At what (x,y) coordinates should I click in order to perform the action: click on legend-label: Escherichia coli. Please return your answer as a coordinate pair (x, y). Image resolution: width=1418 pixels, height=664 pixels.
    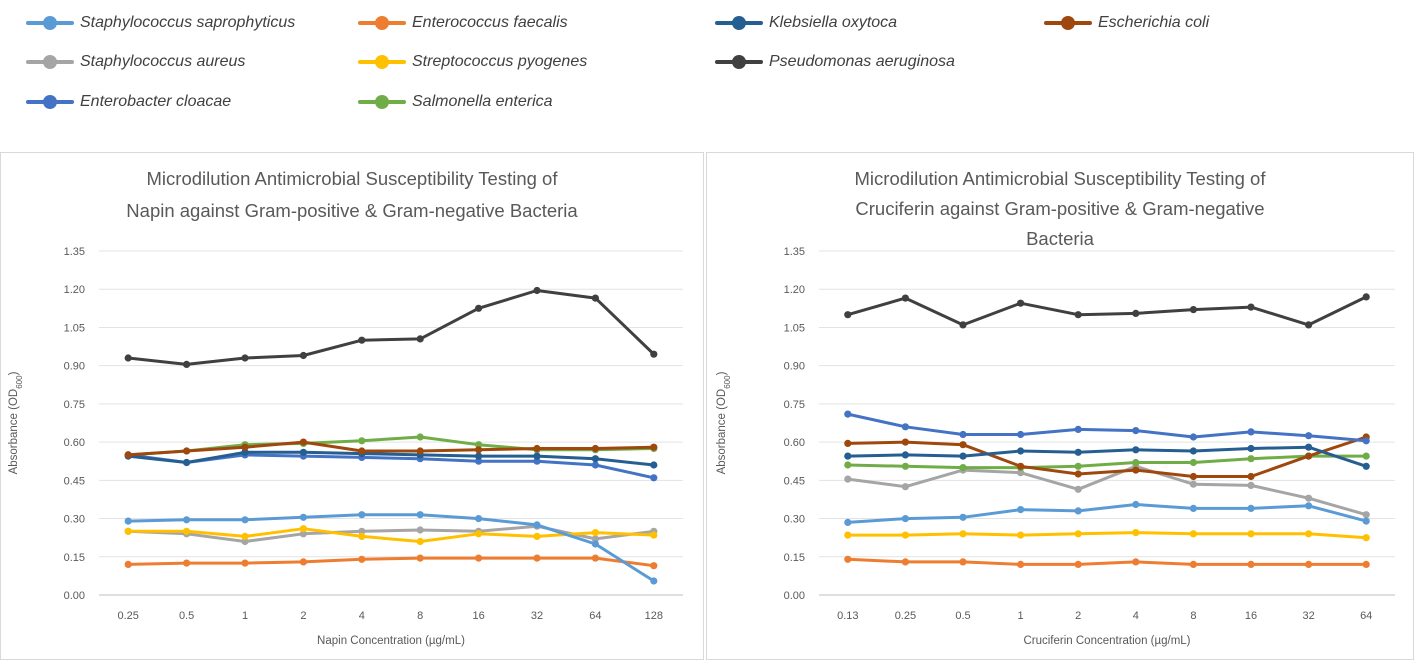
    Looking at the image, I should click on (1154, 22).